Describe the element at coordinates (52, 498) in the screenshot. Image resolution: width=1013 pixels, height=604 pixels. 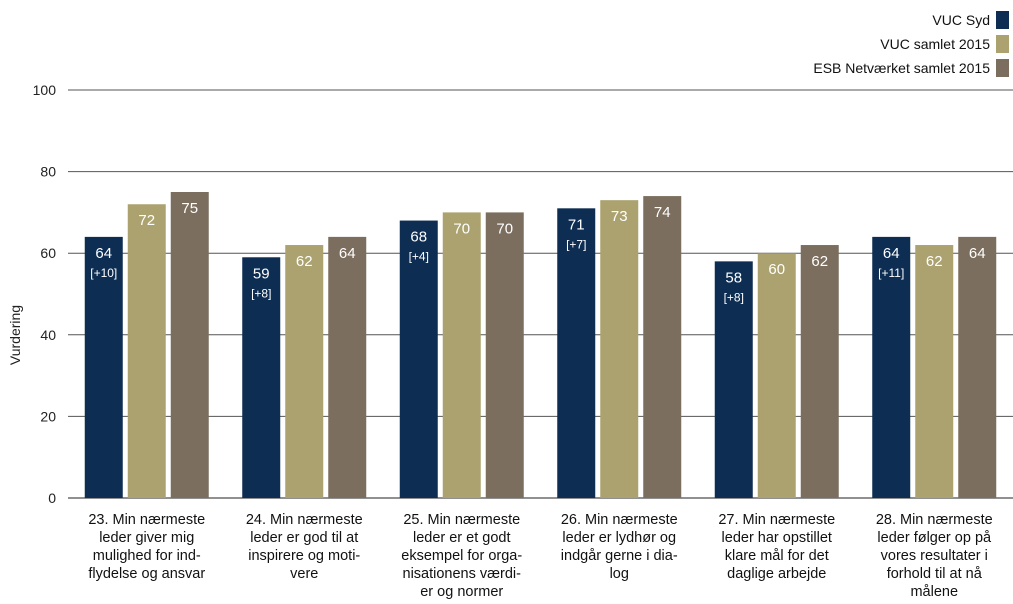
I see `y-tick-label: 0` at that location.